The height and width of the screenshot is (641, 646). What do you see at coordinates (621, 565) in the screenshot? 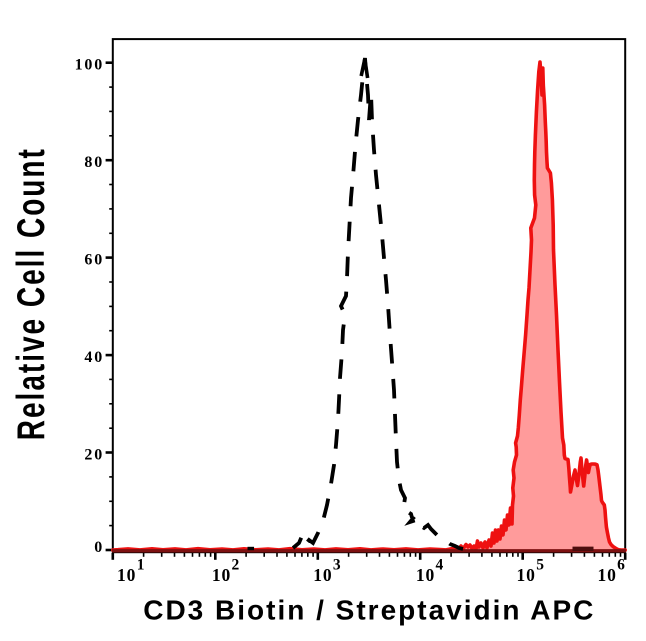
I see `svg-text: 6` at bounding box center [621, 565].